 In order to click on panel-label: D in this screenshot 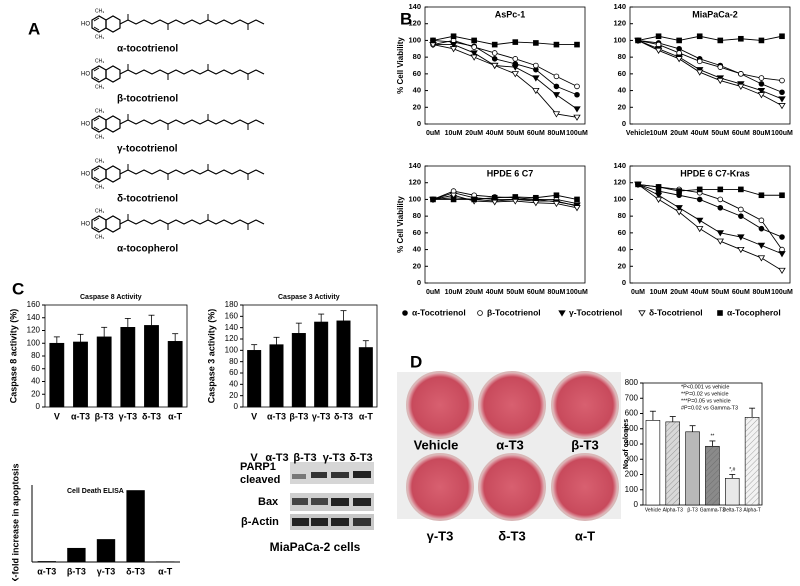, I will do `click(416, 361)`.